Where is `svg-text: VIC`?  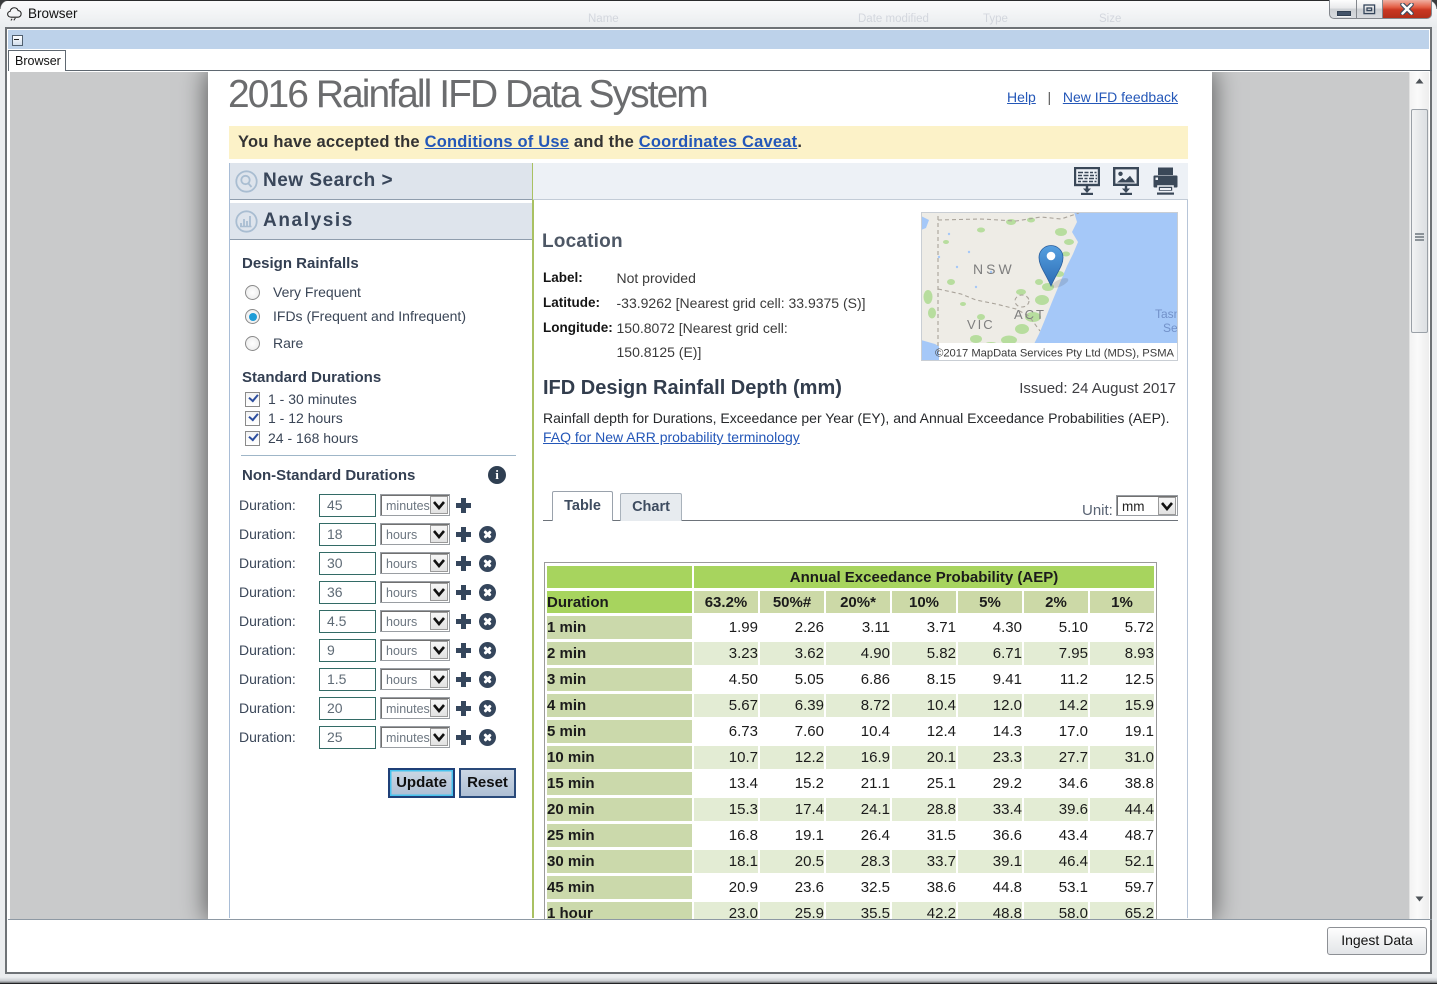 svg-text: VIC is located at coordinates (981, 324).